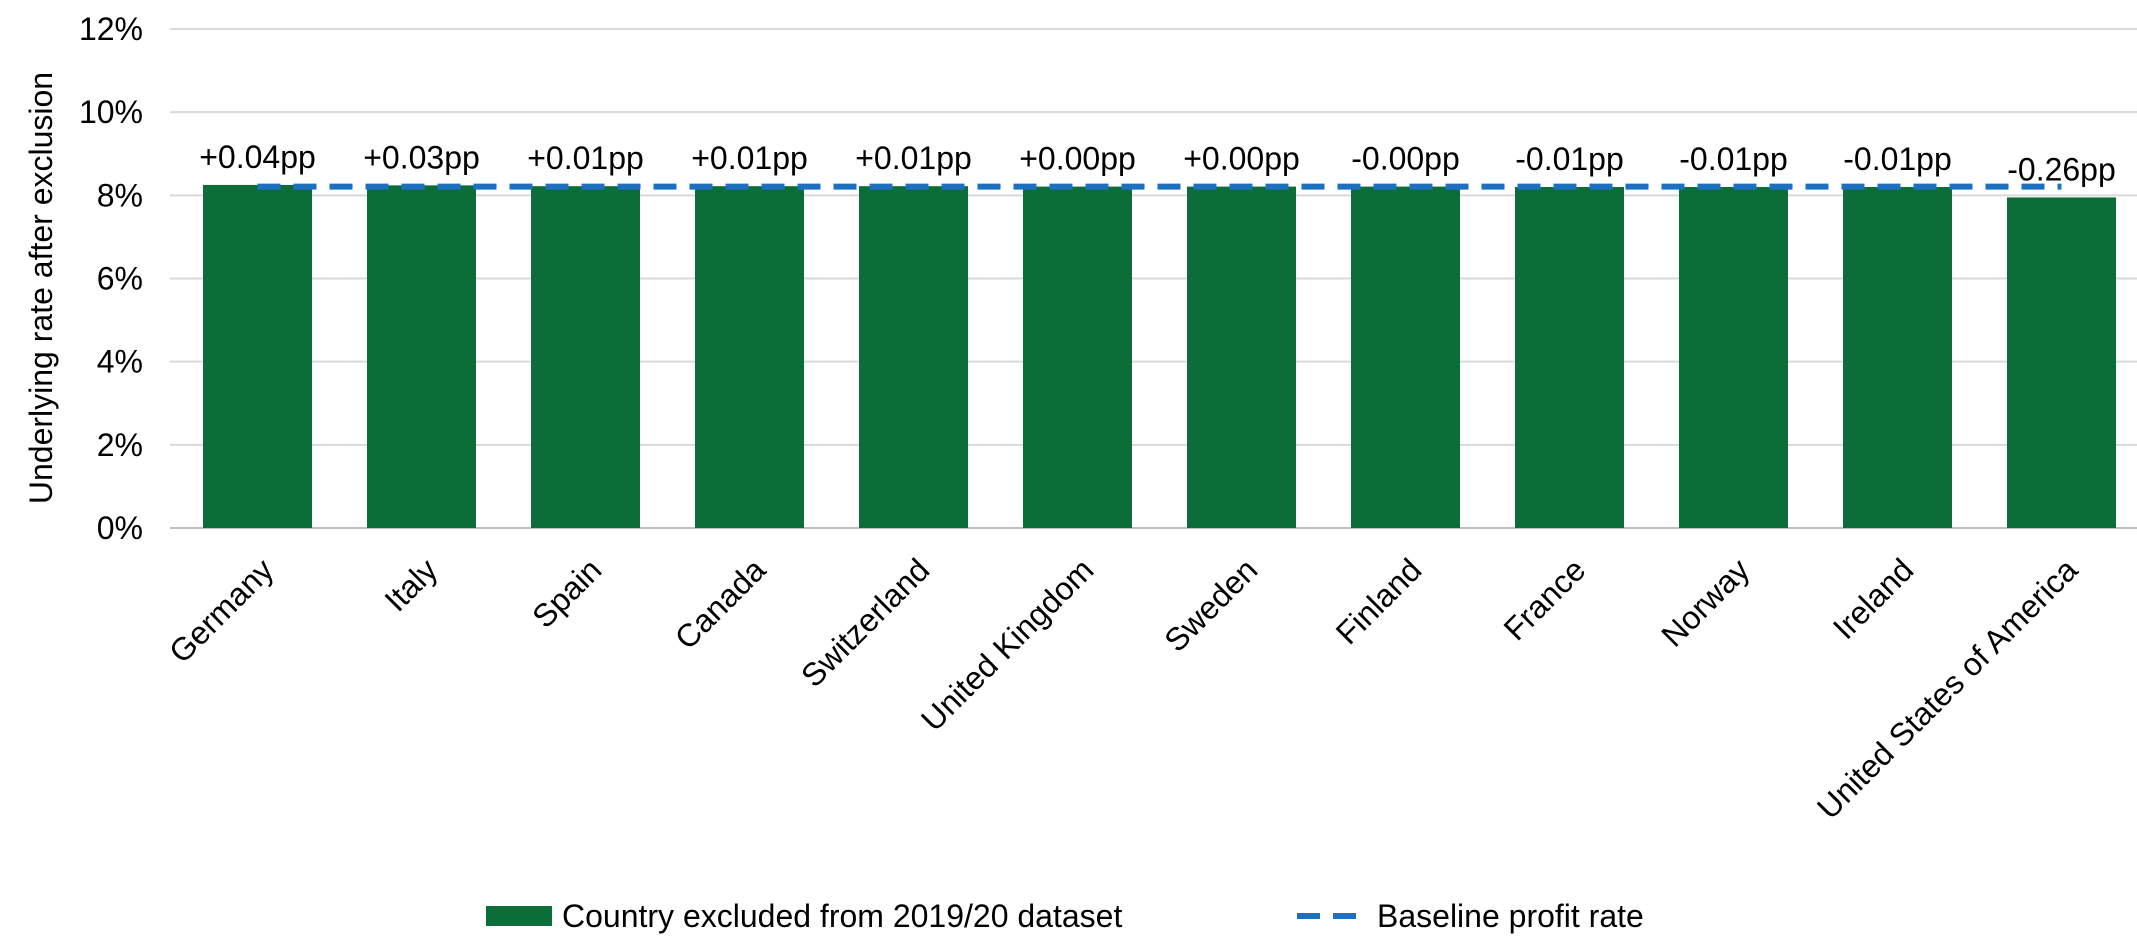  What do you see at coordinates (120, 445) in the screenshot?
I see `y-tick-label: 2%` at bounding box center [120, 445].